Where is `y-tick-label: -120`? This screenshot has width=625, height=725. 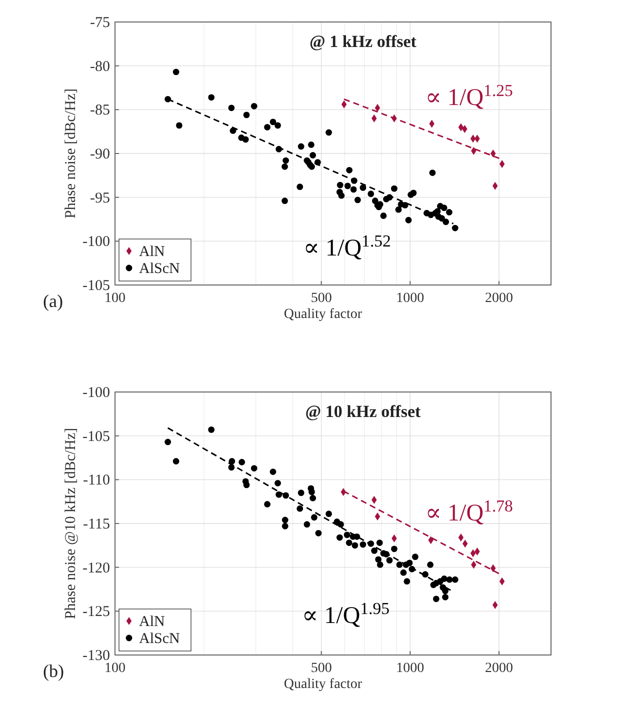 y-tick-label: -120 is located at coordinates (96, 568).